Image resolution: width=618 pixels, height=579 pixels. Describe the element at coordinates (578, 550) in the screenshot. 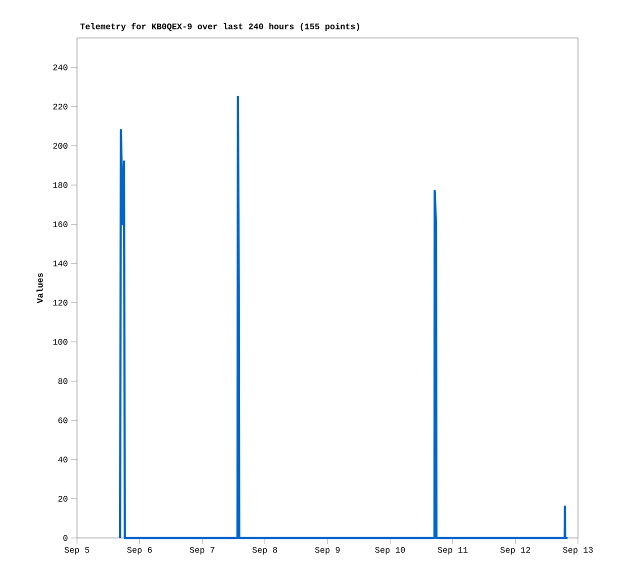

I see `x-tick-label: Sep 13` at that location.